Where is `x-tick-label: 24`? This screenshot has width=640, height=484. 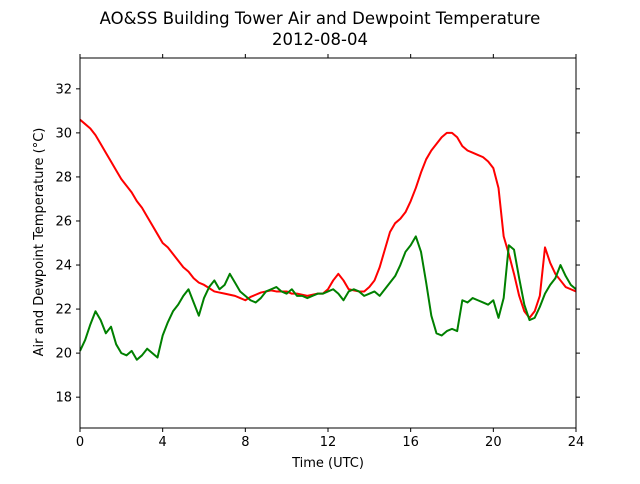
x-tick-label: 24 is located at coordinates (576, 442).